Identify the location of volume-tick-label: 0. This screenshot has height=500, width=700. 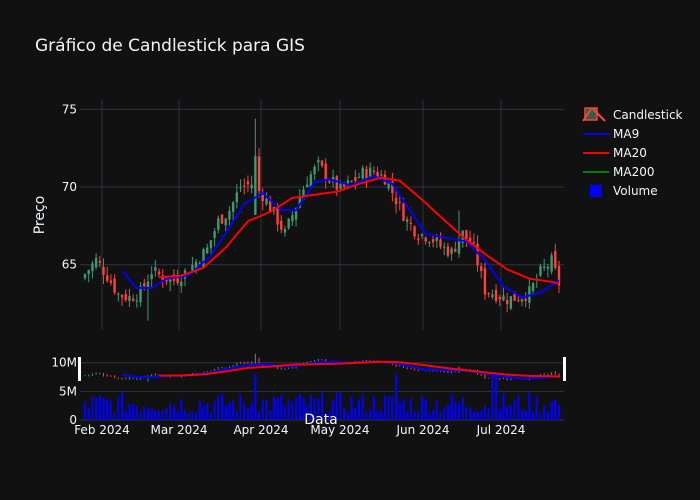
(73, 420).